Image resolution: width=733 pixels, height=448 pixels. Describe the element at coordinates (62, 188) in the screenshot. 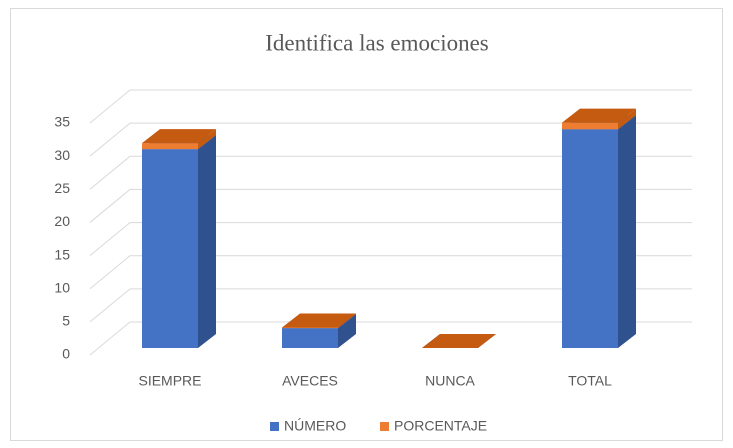

I see `y-tick-label: 25` at that location.